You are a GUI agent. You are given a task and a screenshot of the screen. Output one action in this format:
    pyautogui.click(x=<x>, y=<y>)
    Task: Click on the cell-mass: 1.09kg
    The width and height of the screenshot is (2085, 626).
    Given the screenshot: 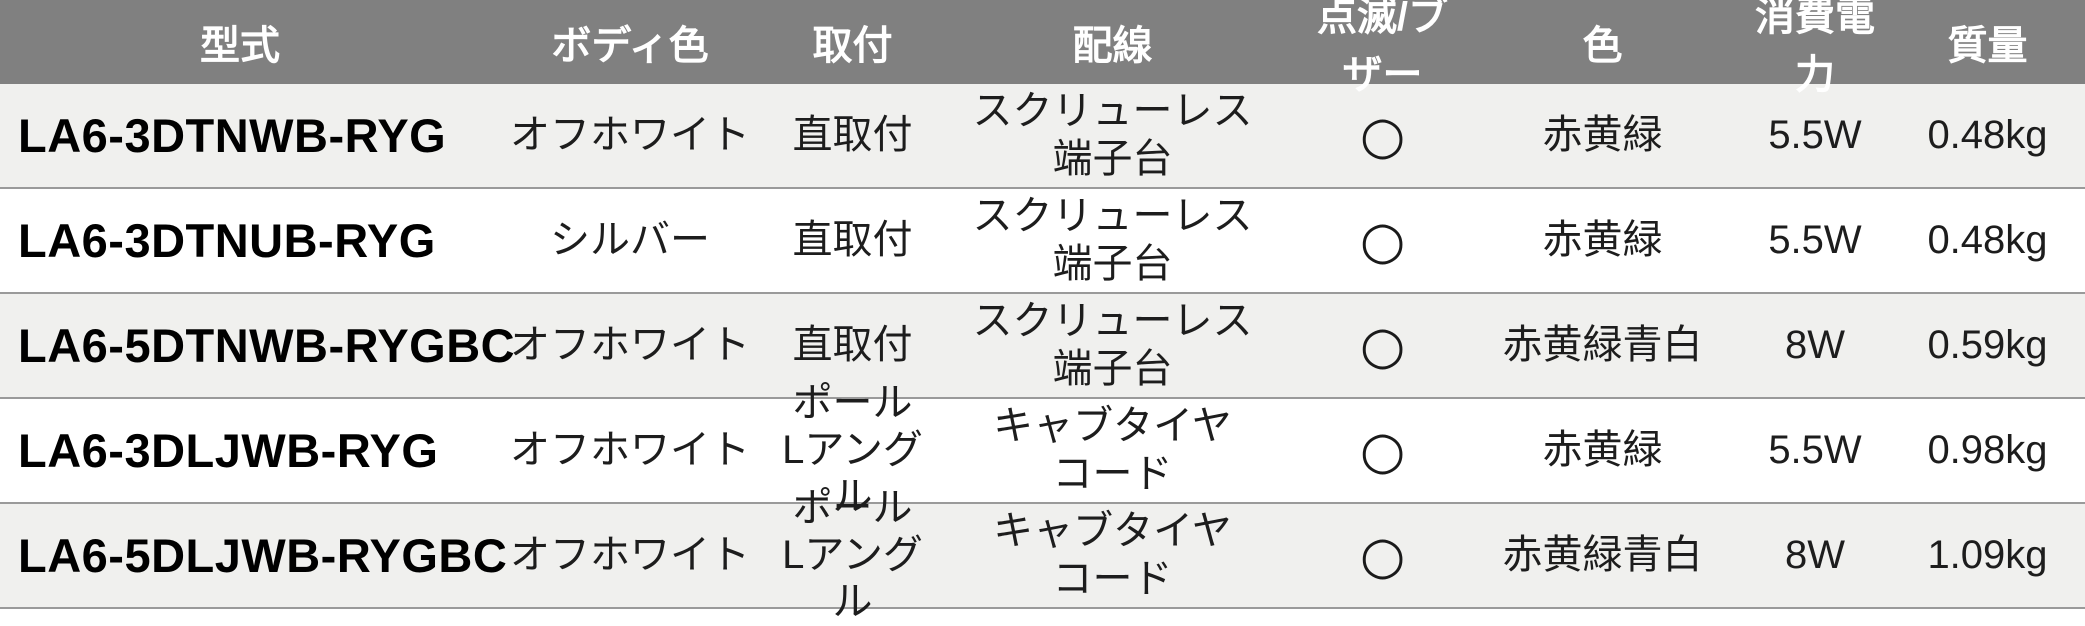 What is the action you would take?
    pyautogui.click(x=1987, y=554)
    